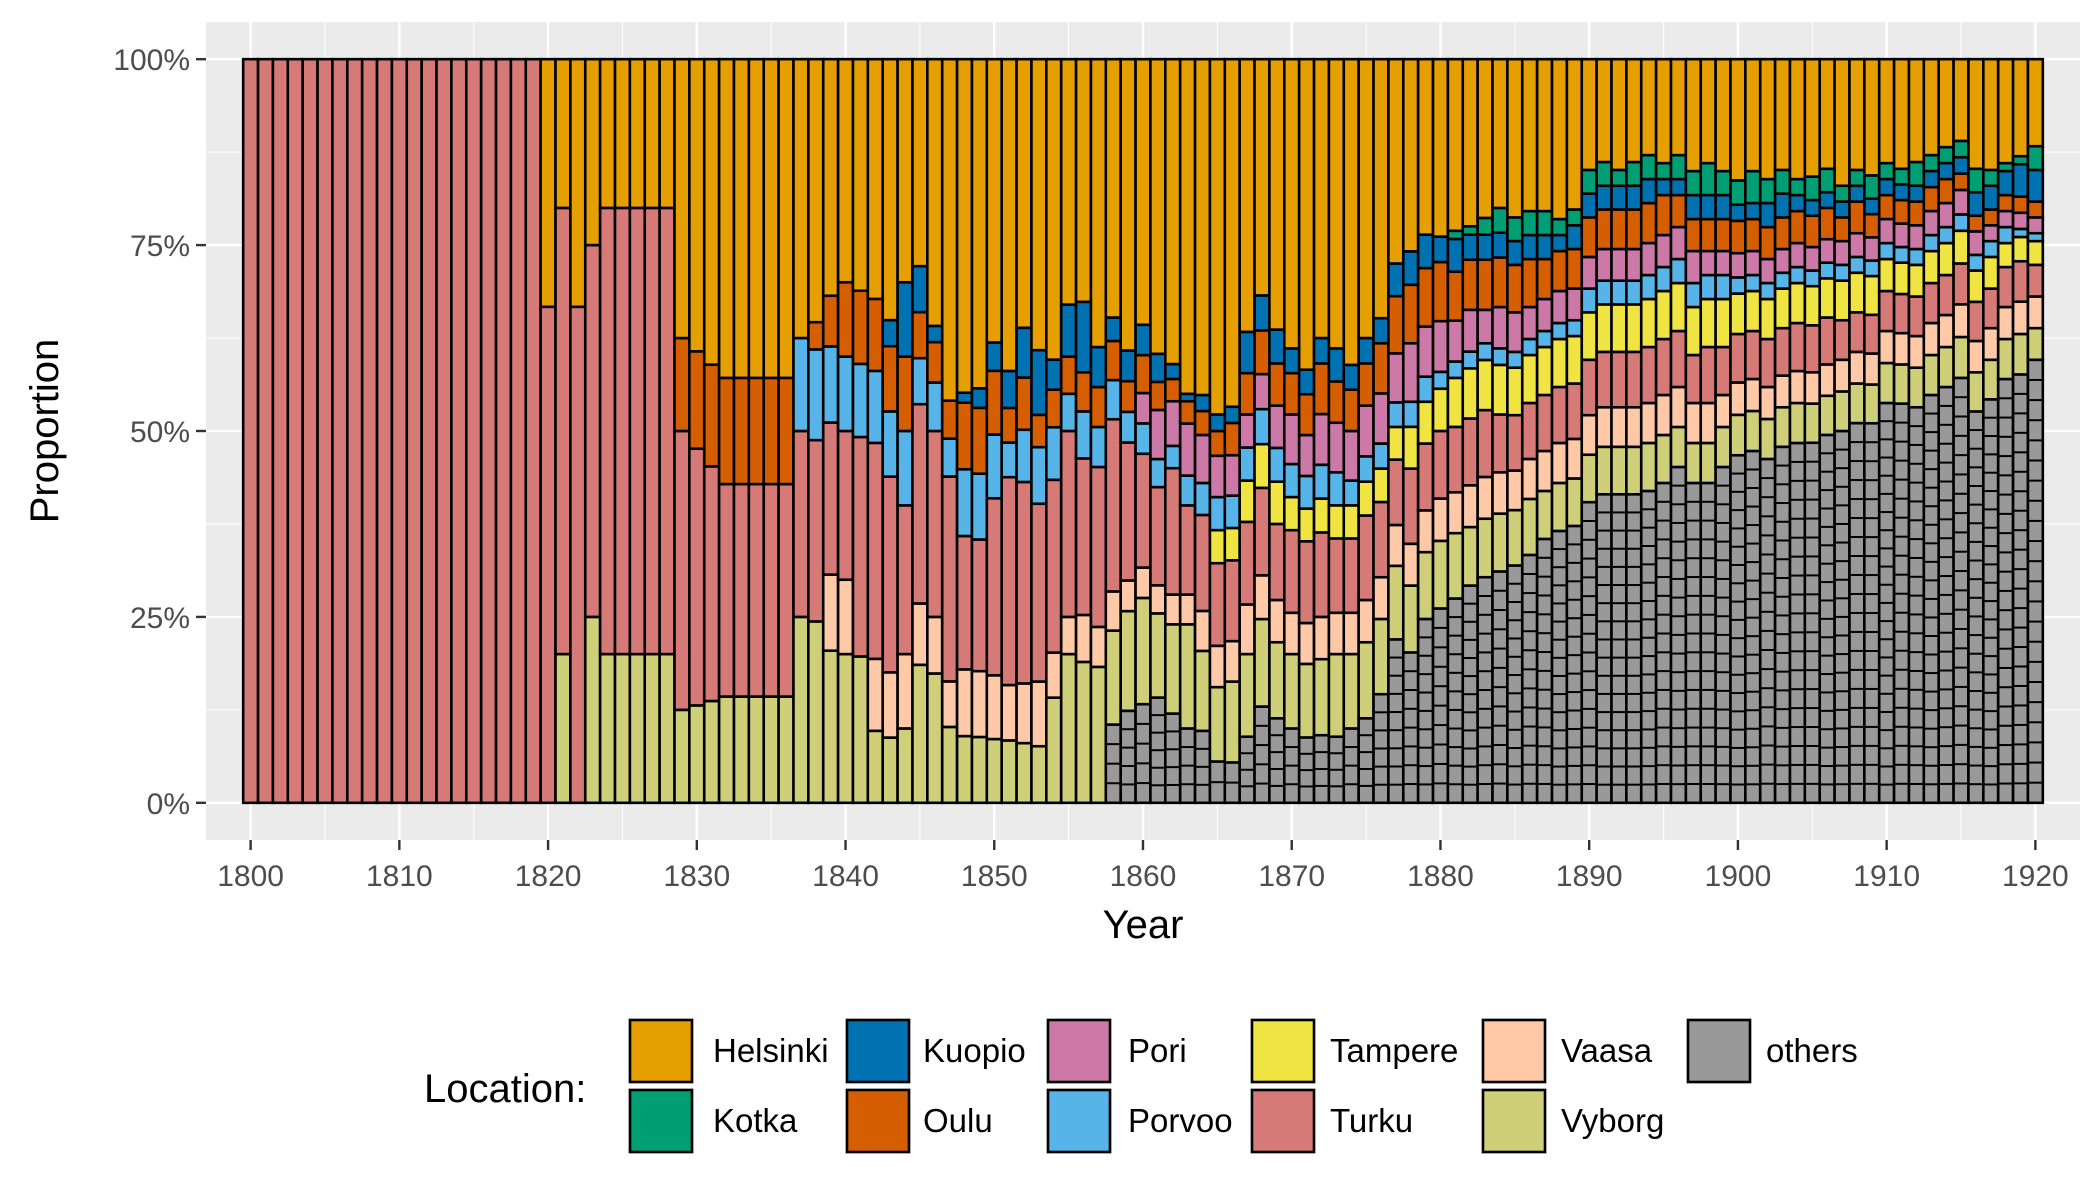 Image resolution: width=2100 pixels, height=1200 pixels. I want to click on bar-segment-turku-1919, so click(2020, 281).